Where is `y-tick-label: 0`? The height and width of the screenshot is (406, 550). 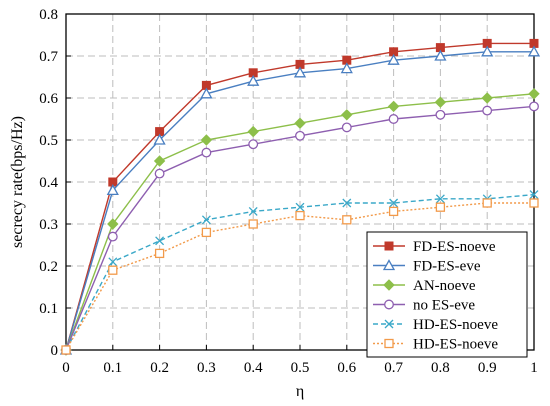
y-tick-label: 0 is located at coordinates (55, 351).